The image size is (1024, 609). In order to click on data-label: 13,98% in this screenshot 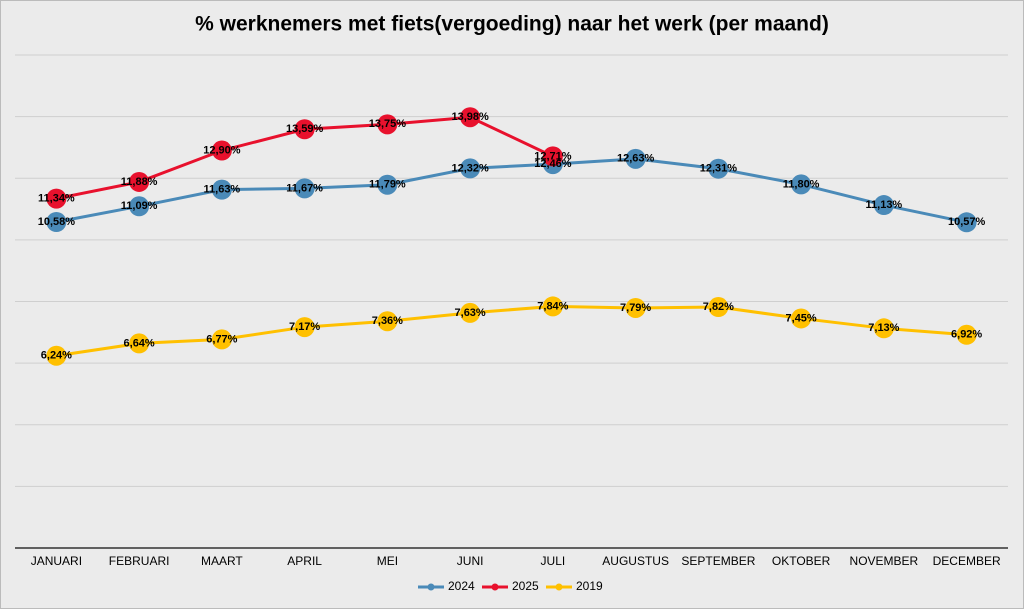, I will do `click(470, 117)`.